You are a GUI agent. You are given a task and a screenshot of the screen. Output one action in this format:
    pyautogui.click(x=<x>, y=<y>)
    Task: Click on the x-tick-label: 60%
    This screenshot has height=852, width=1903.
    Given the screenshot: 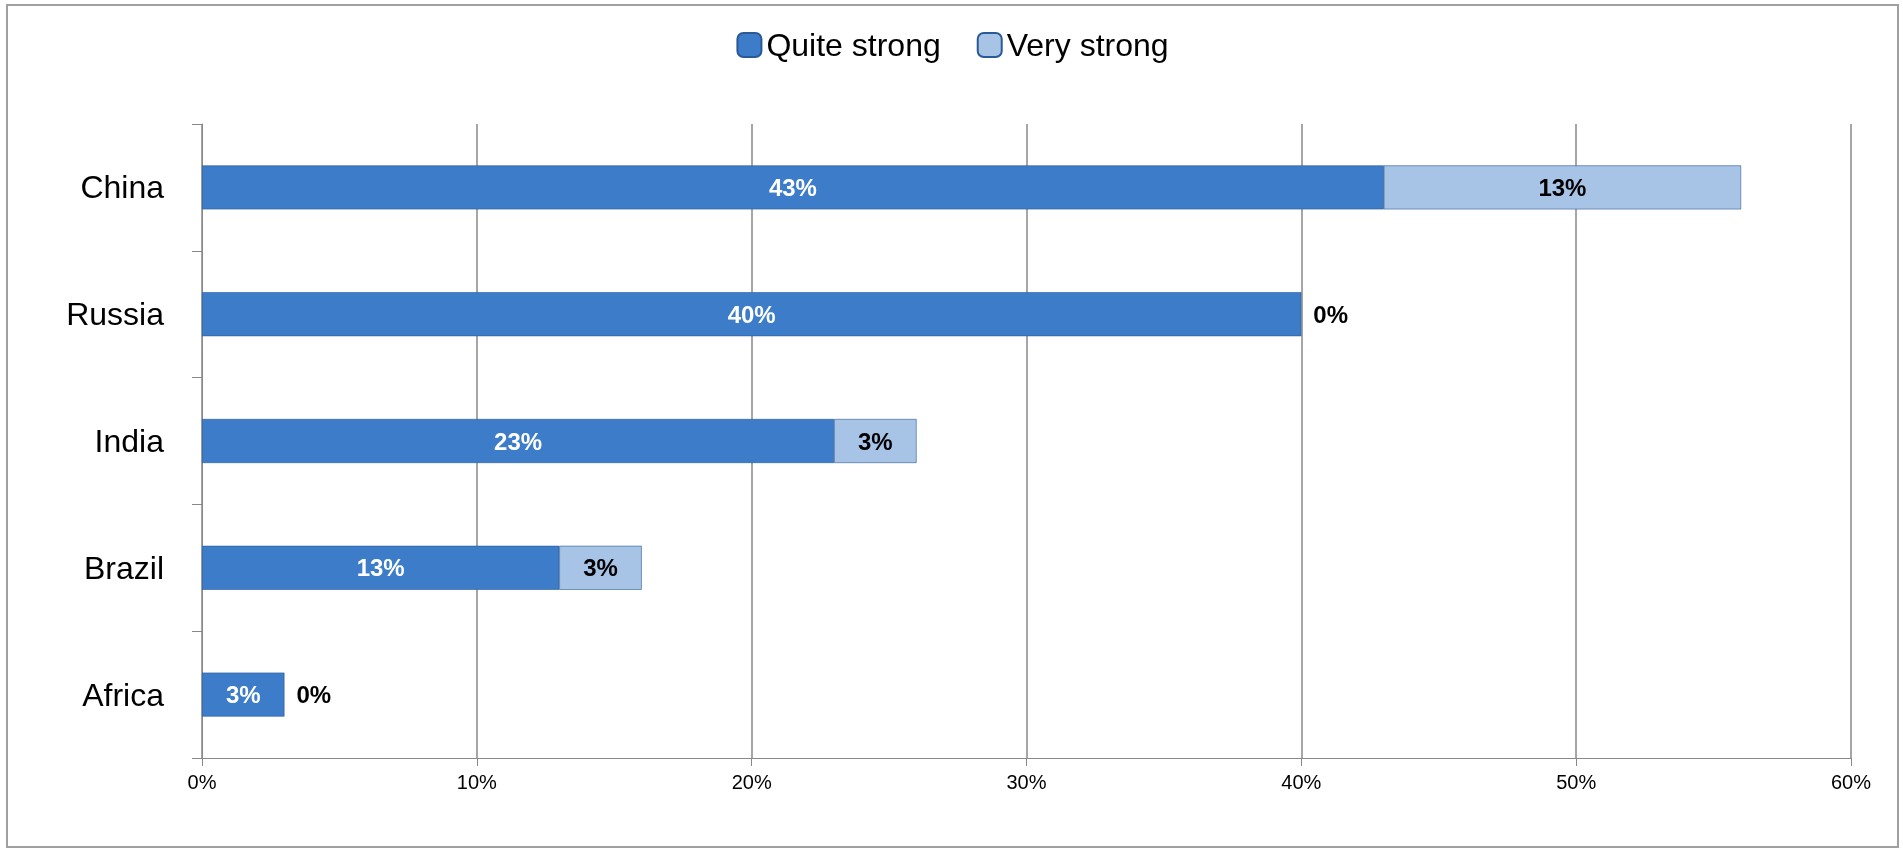 What is the action you would take?
    pyautogui.click(x=1851, y=782)
    